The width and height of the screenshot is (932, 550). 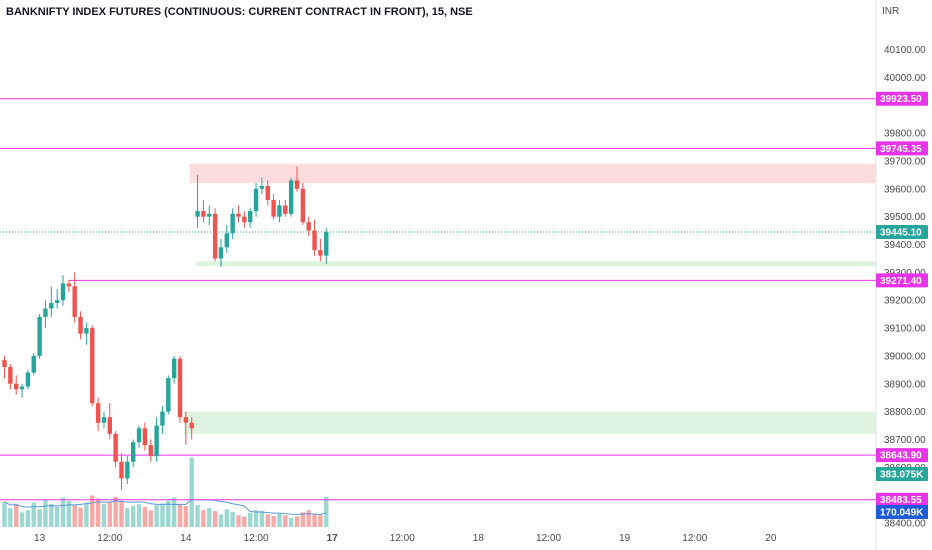 I want to click on price-tick-label: 39100.00, so click(x=905, y=329).